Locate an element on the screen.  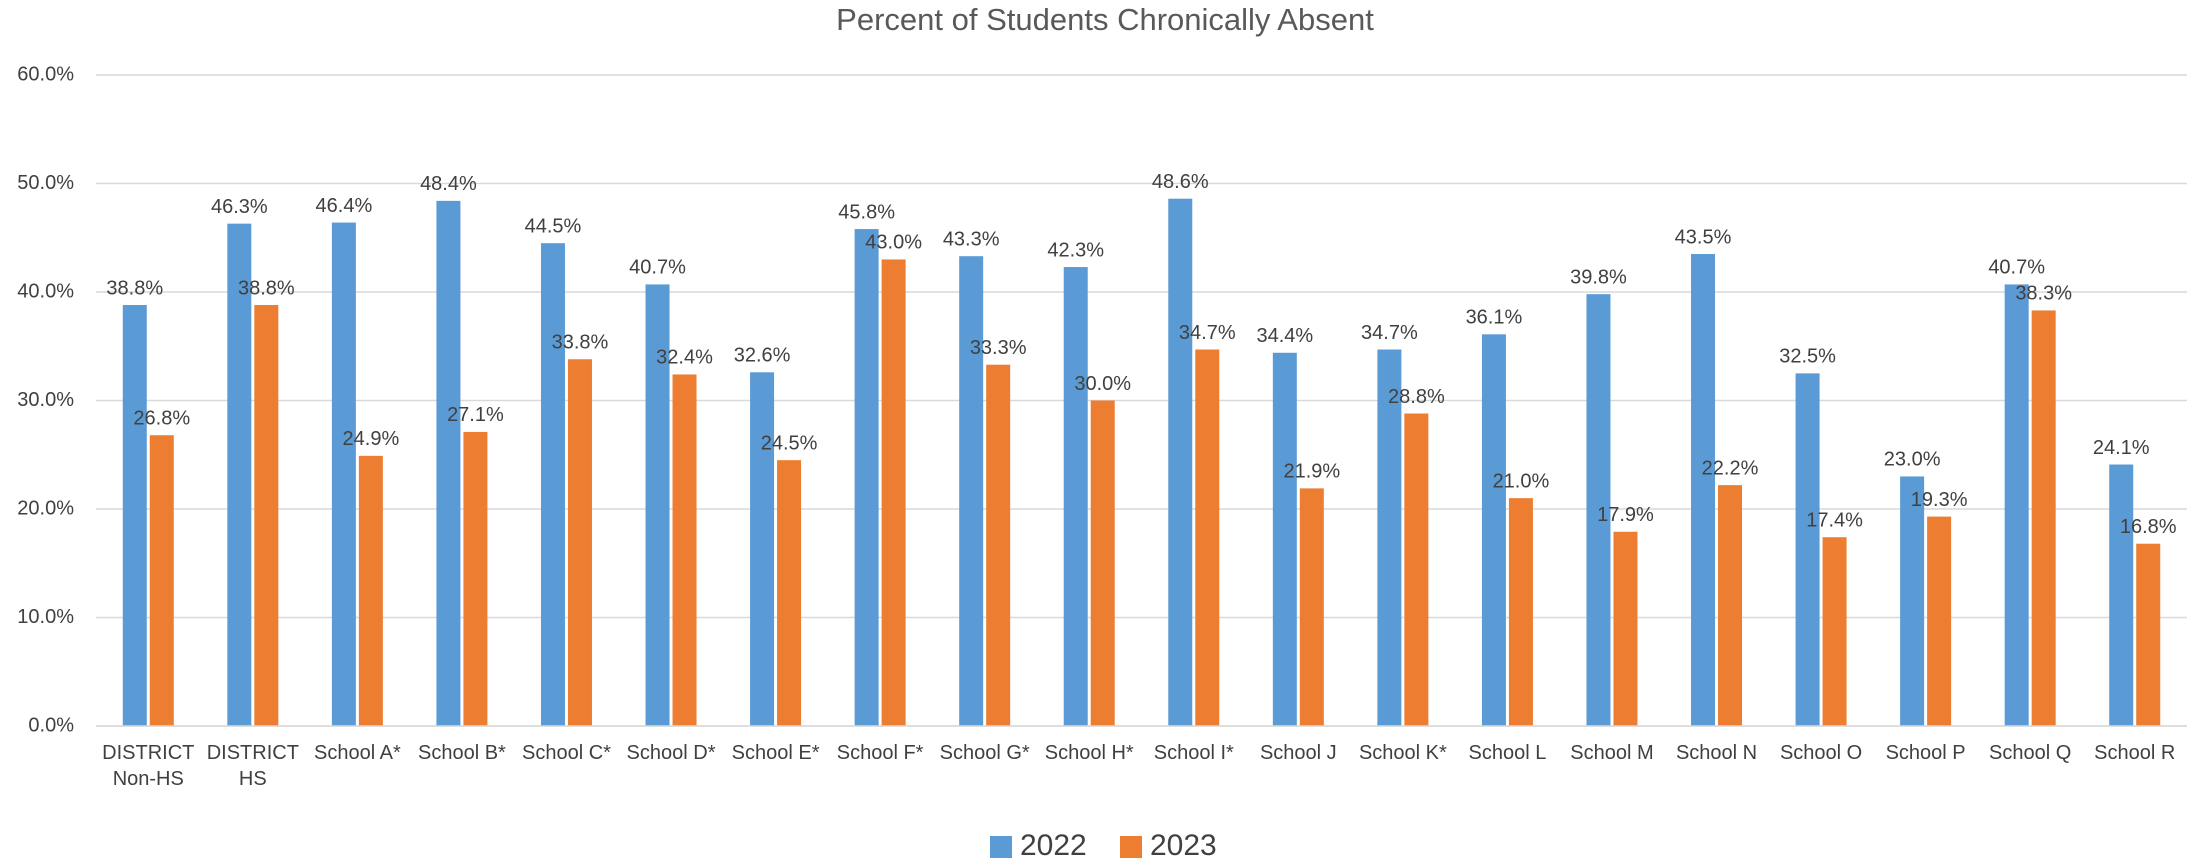
x-tick-label: School G* is located at coordinates (984, 753).